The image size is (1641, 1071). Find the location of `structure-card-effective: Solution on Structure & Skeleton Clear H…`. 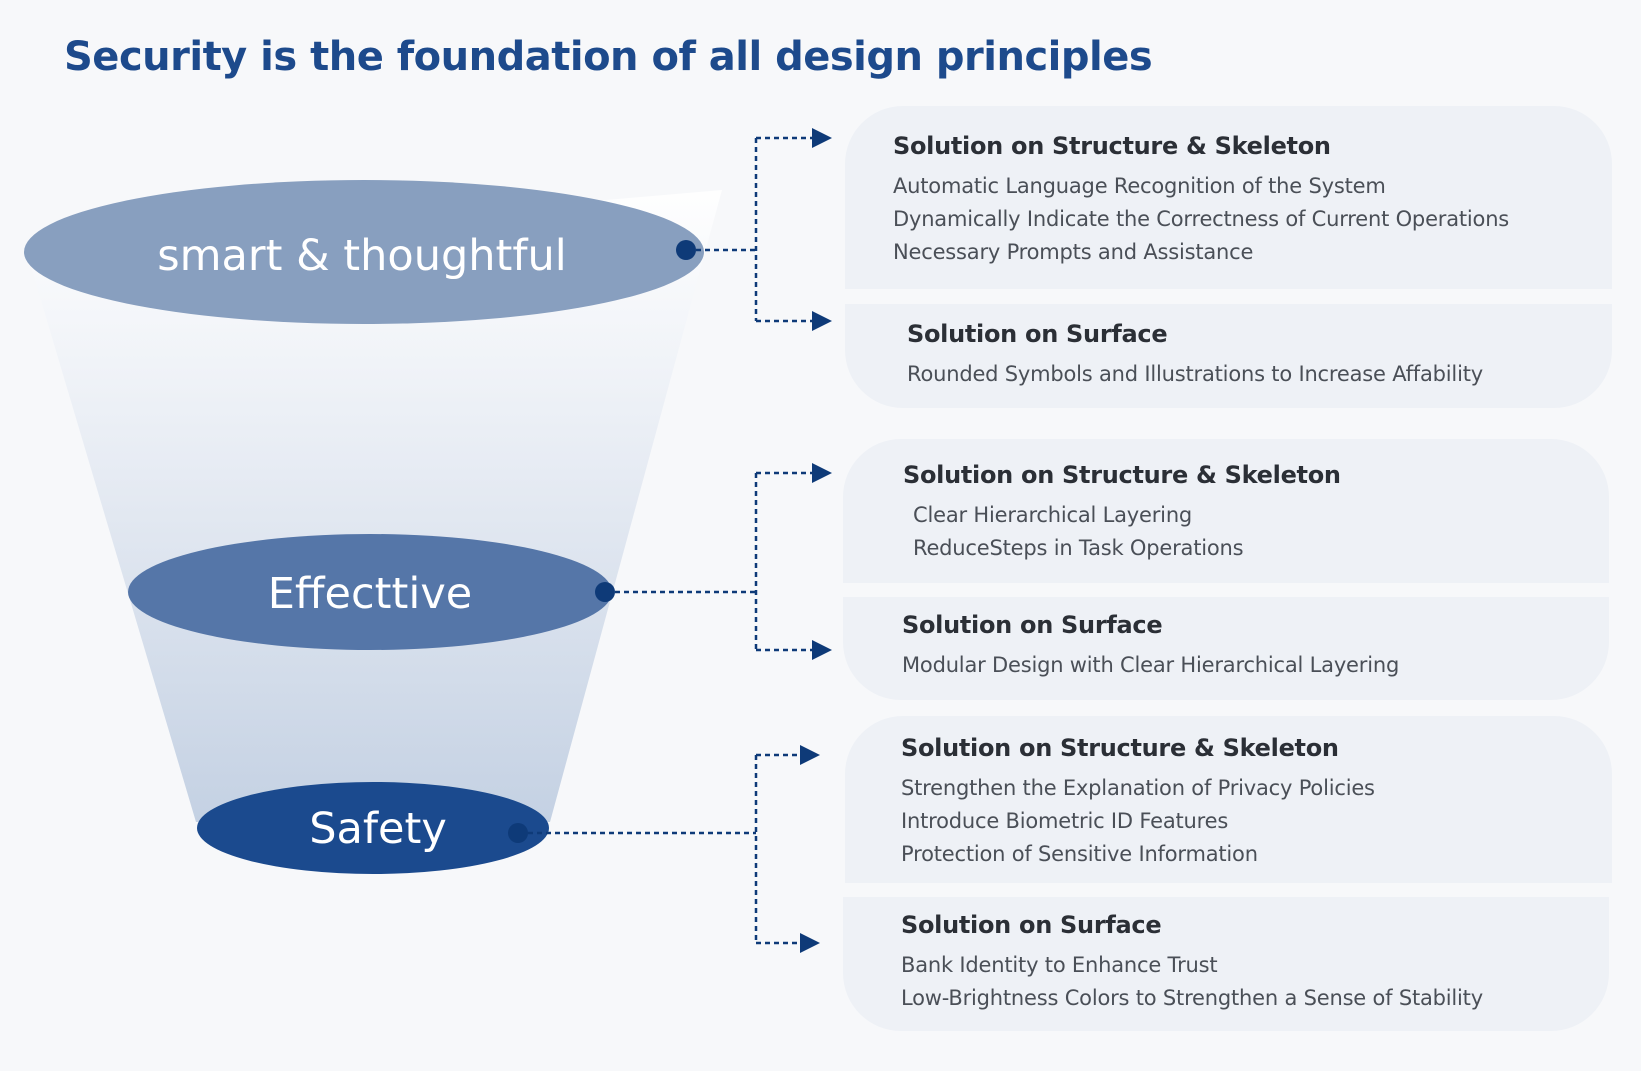

structure-card-effective: Solution on Structure & Skeleton Clear H… is located at coordinates (1226, 511).